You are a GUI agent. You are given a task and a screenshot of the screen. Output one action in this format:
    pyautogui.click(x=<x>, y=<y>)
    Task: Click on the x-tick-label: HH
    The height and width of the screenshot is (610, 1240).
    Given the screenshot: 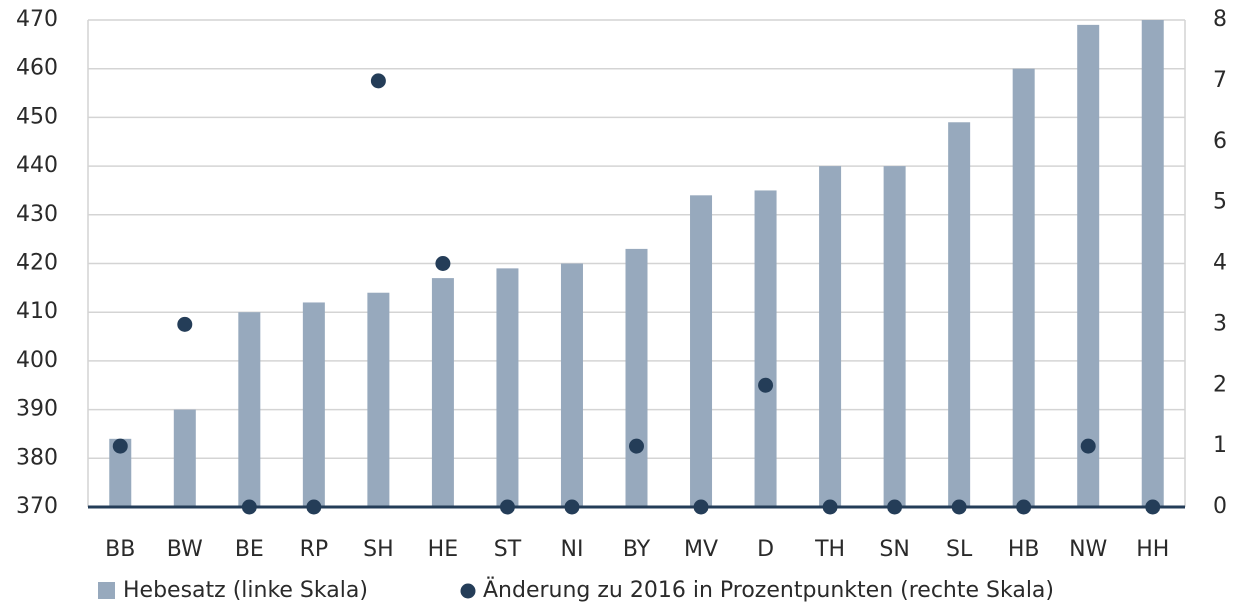 What is the action you would take?
    pyautogui.click(x=1152, y=549)
    